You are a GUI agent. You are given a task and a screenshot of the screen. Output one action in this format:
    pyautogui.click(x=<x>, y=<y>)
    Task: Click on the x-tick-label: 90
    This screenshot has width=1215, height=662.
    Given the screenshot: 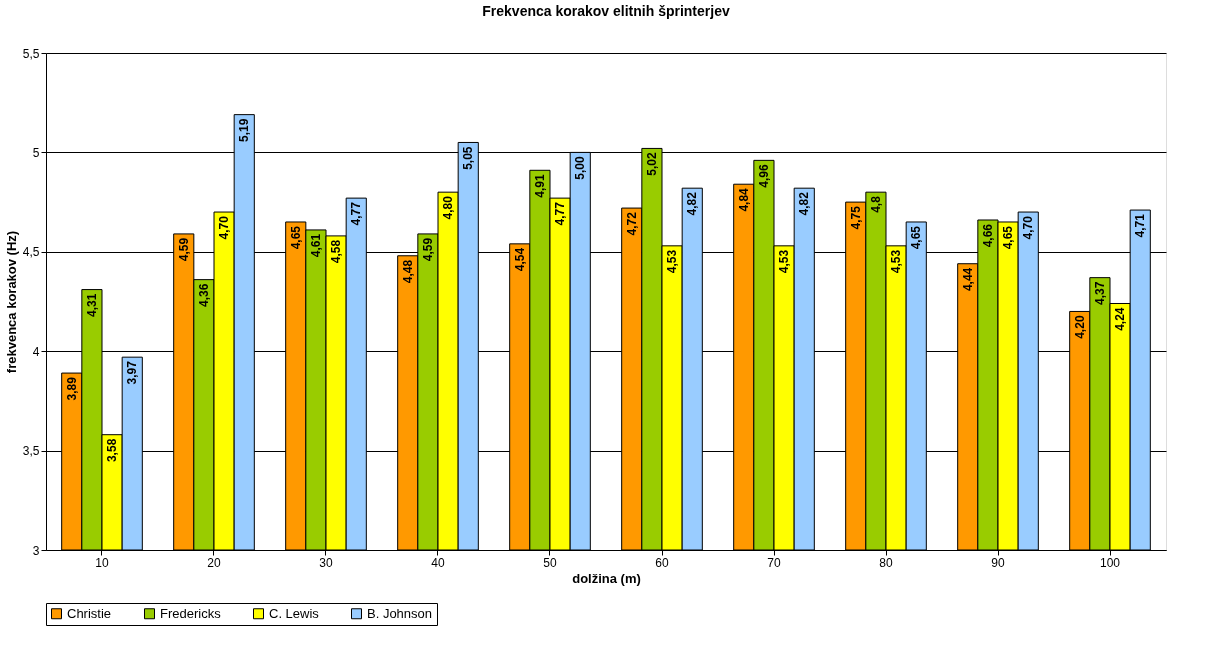 What is the action you would take?
    pyautogui.click(x=998, y=562)
    